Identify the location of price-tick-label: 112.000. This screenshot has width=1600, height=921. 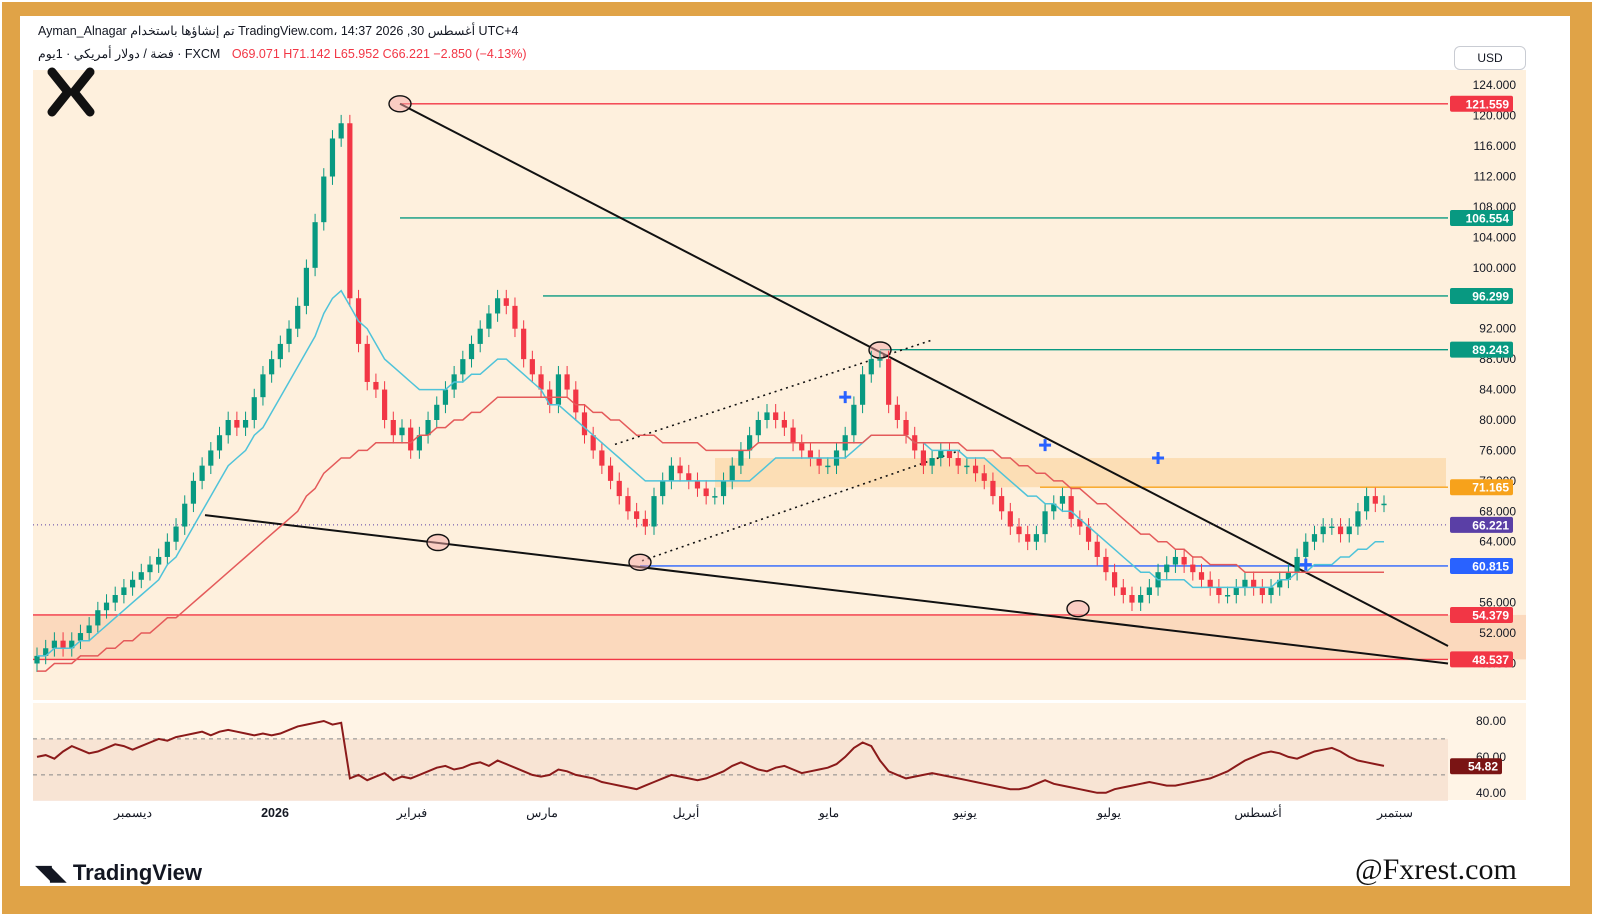
(1495, 177).